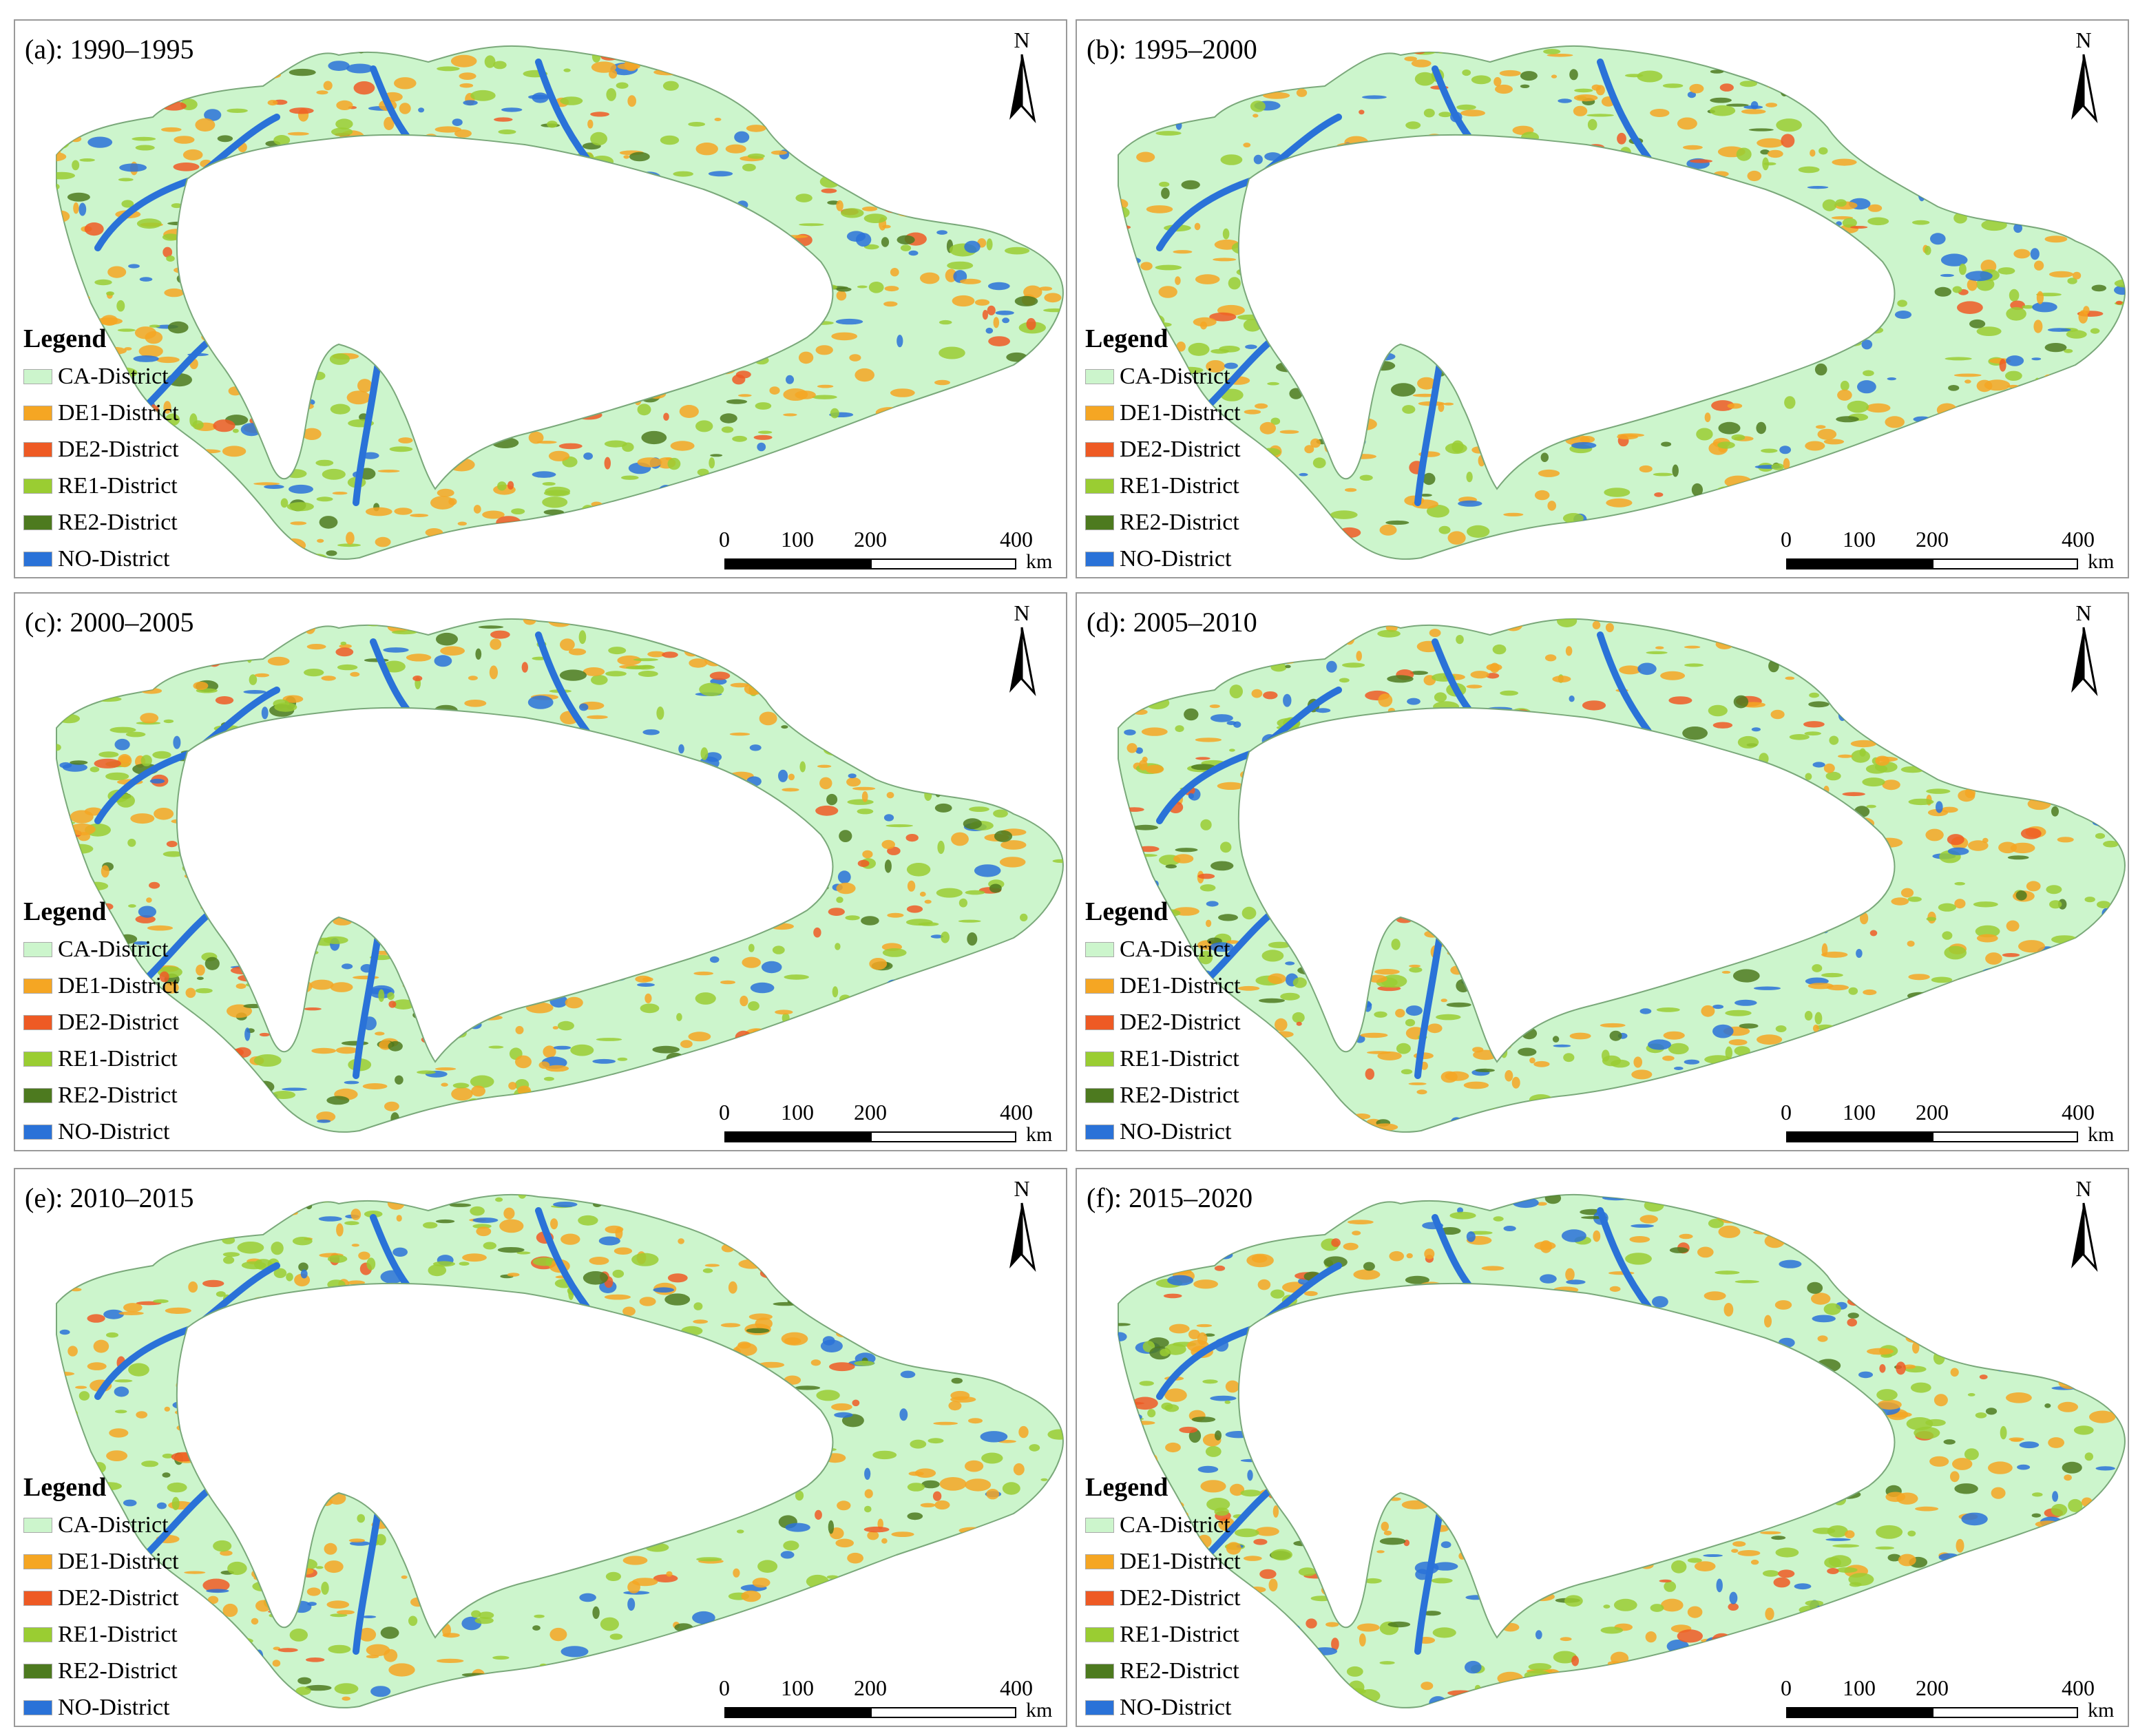 The height and width of the screenshot is (1736, 2138). I want to click on legend-title: Legend, so click(65, 911).